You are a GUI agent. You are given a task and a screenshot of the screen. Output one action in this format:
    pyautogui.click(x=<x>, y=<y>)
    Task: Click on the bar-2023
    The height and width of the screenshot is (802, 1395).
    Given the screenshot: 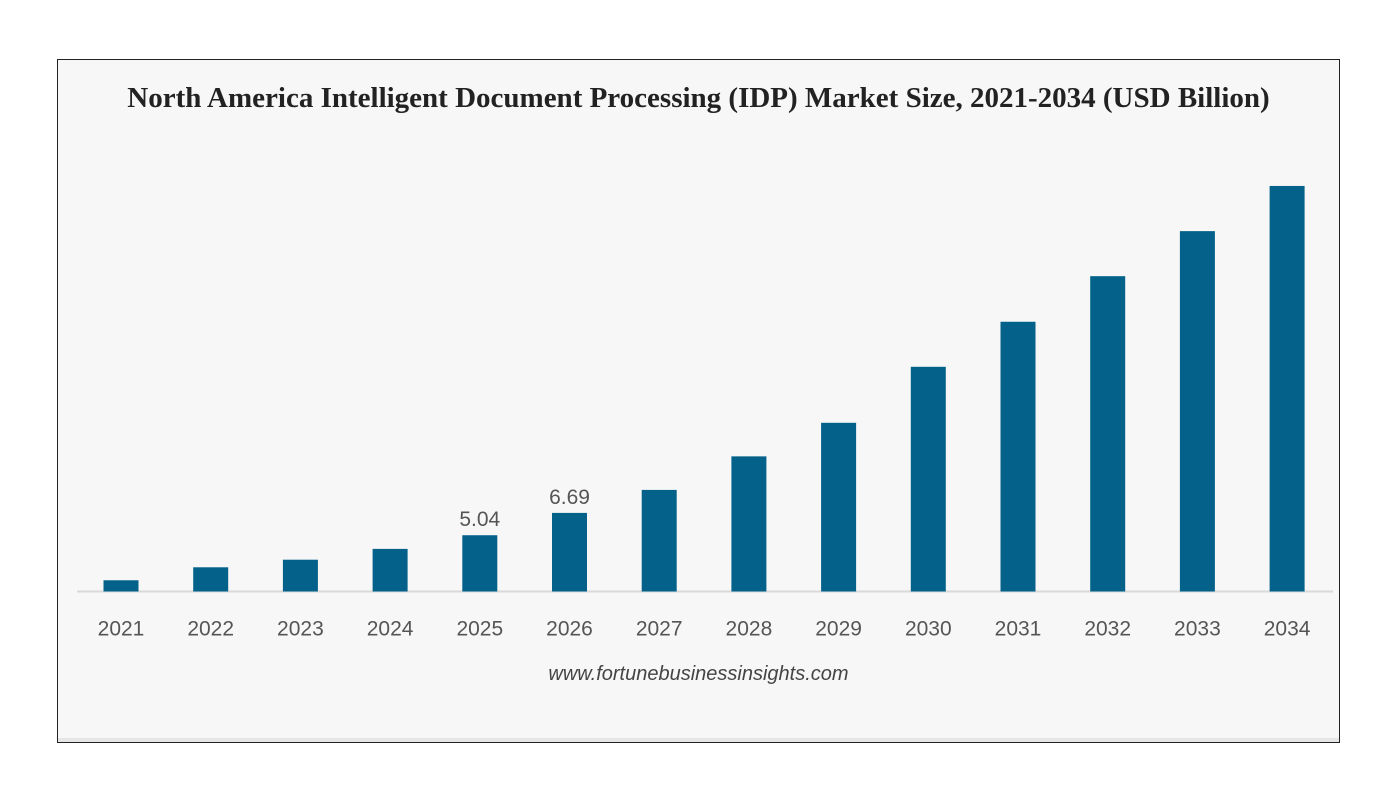 What is the action you would take?
    pyautogui.click(x=300, y=575)
    